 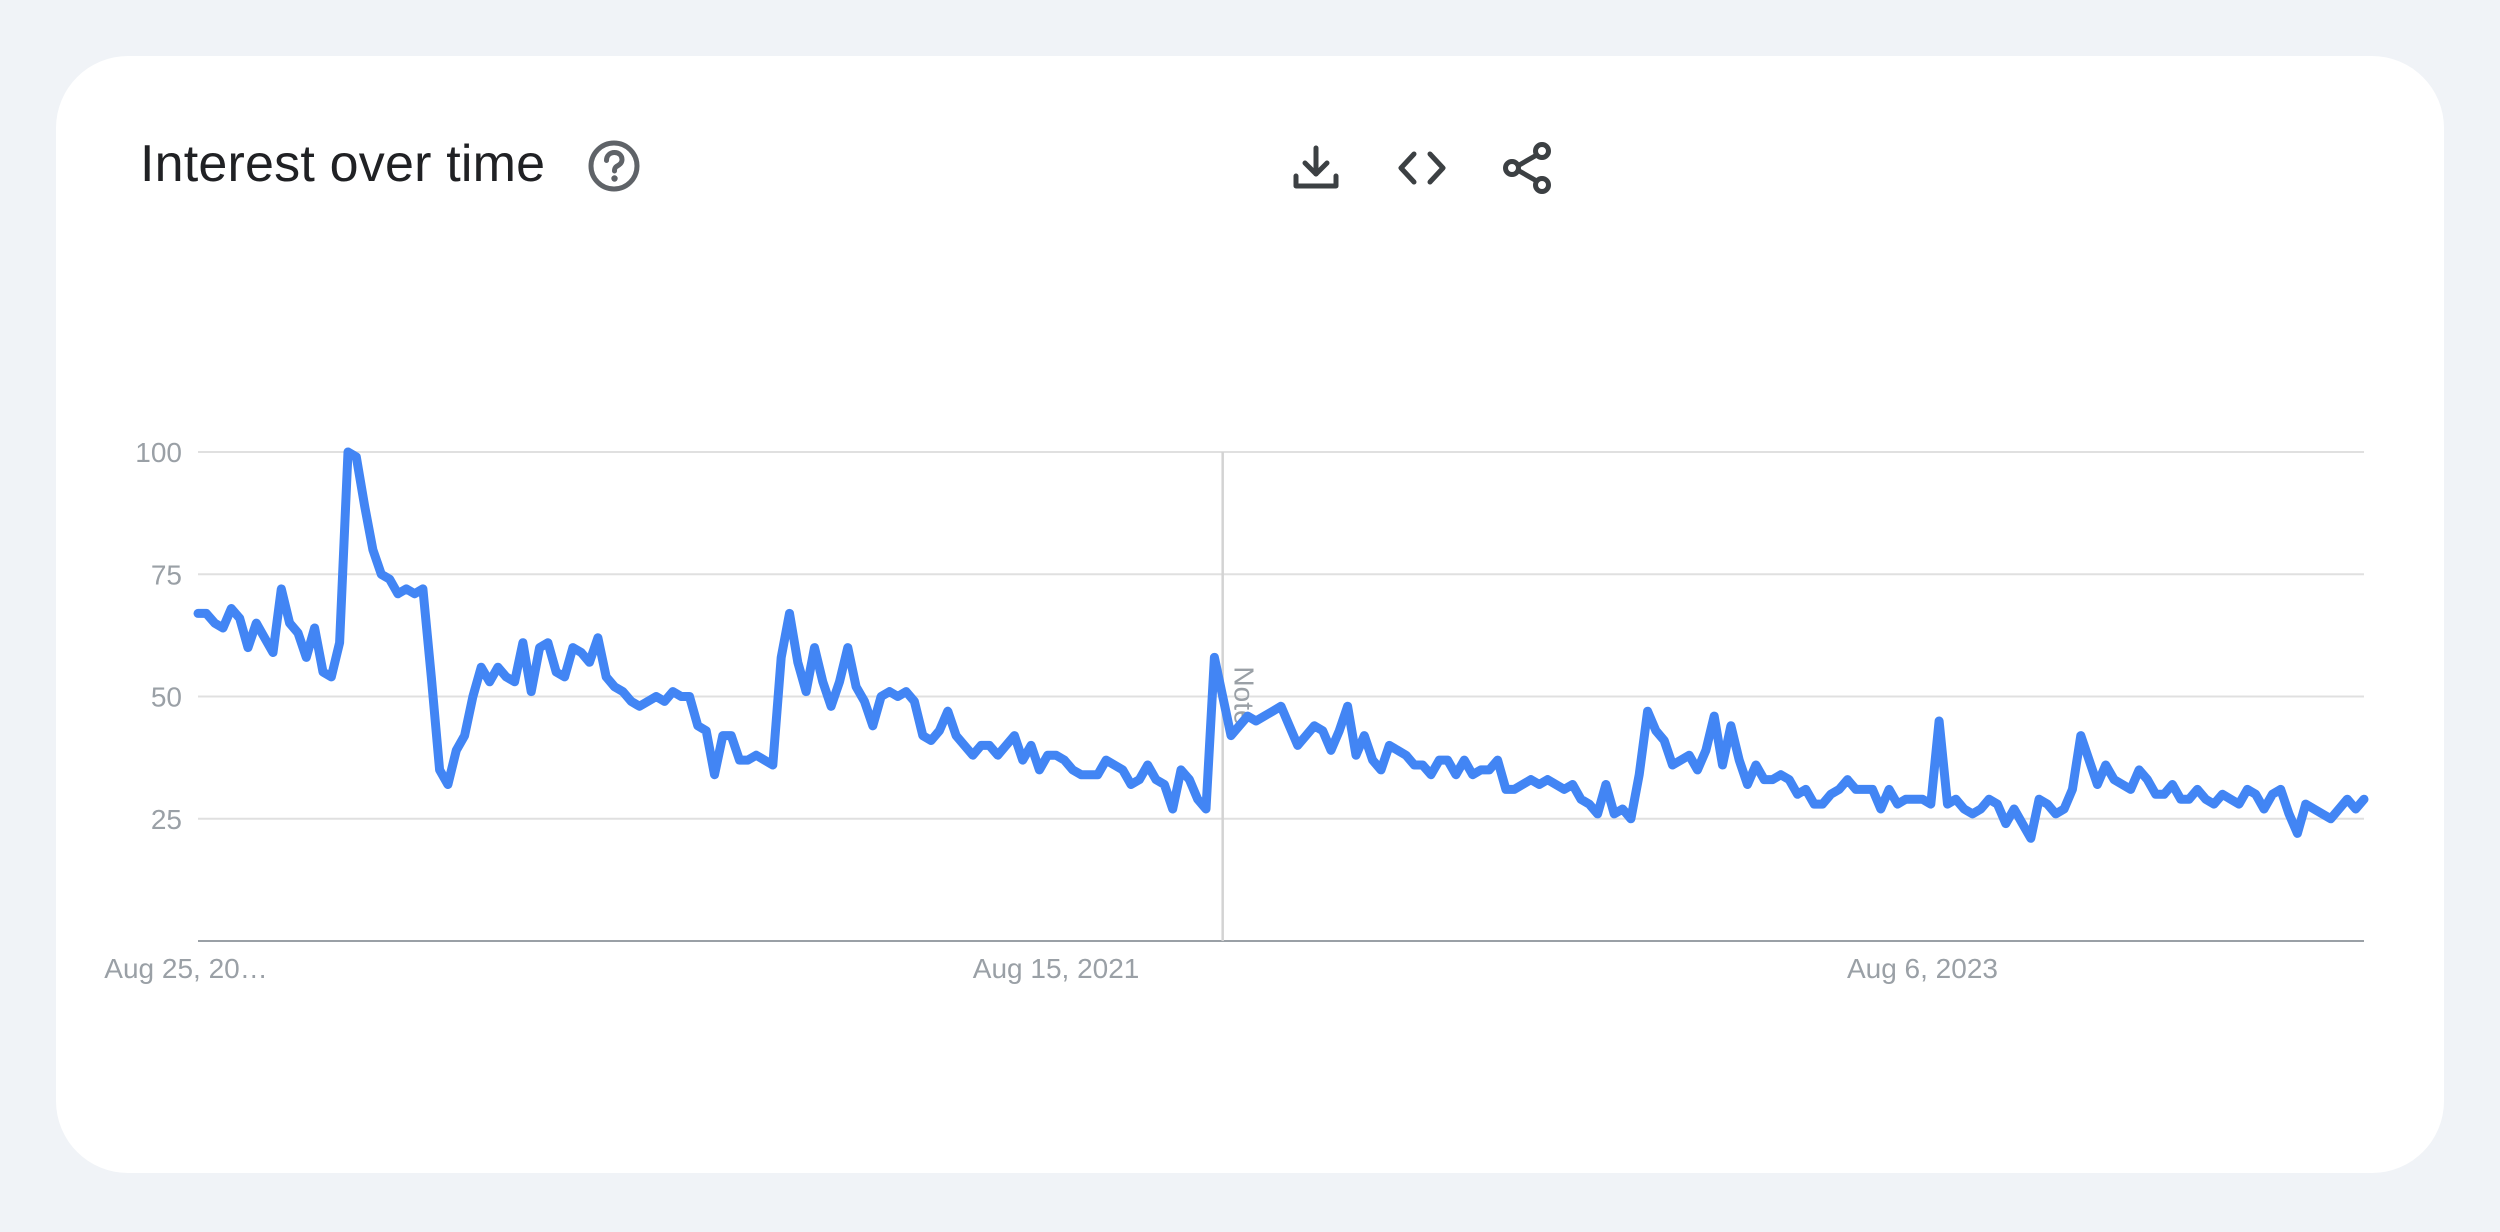 I want to click on y-tick-label-50: 50, so click(x=166, y=697).